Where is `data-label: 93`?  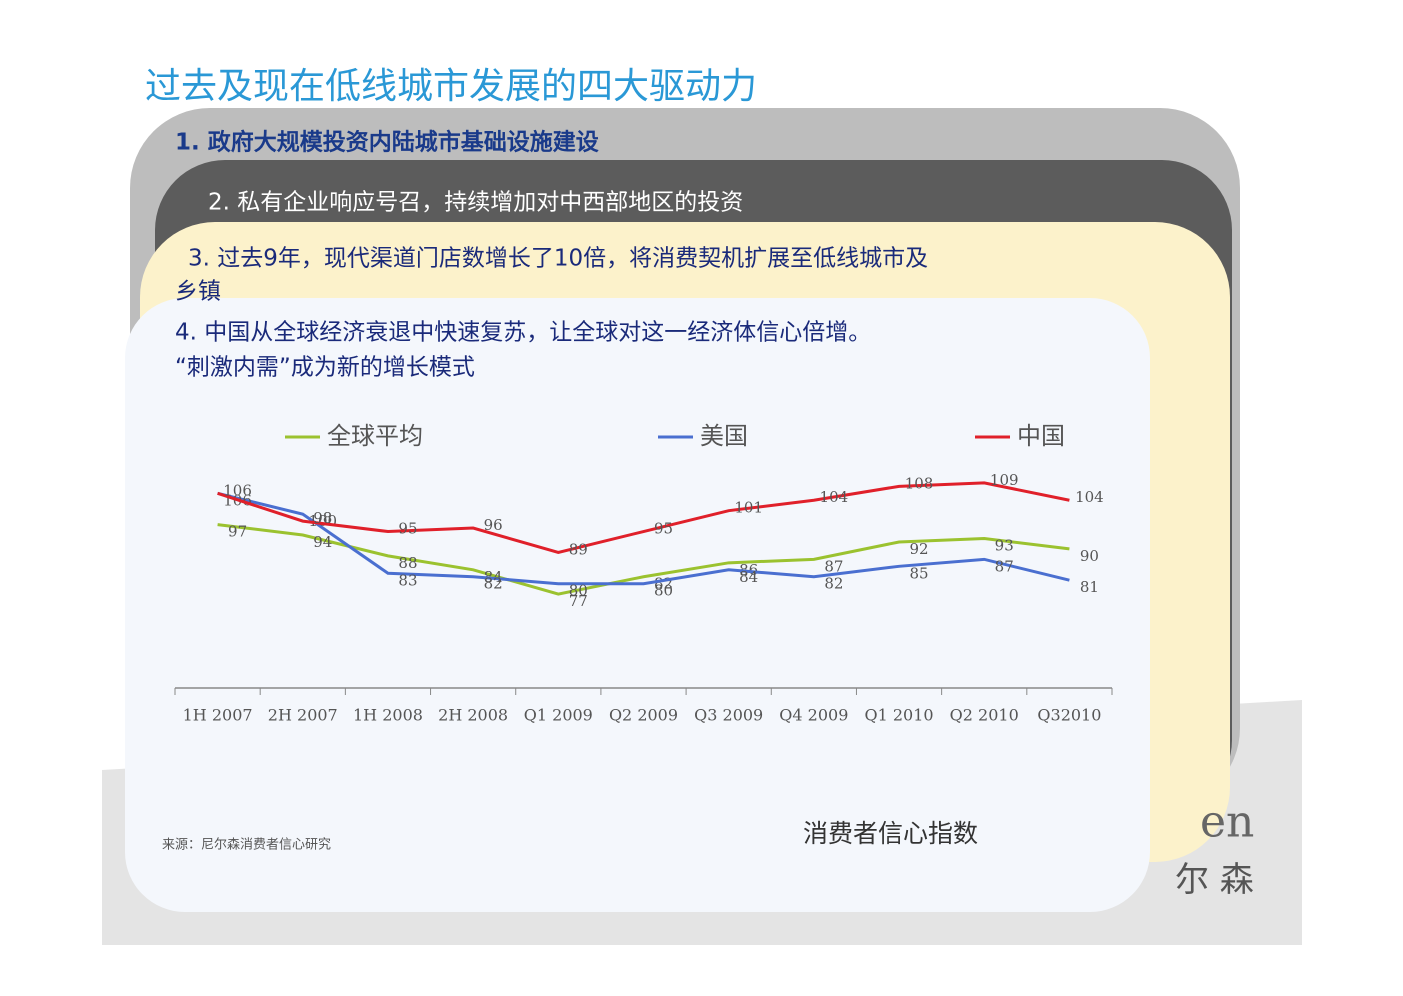 data-label: 93 is located at coordinates (1004, 545).